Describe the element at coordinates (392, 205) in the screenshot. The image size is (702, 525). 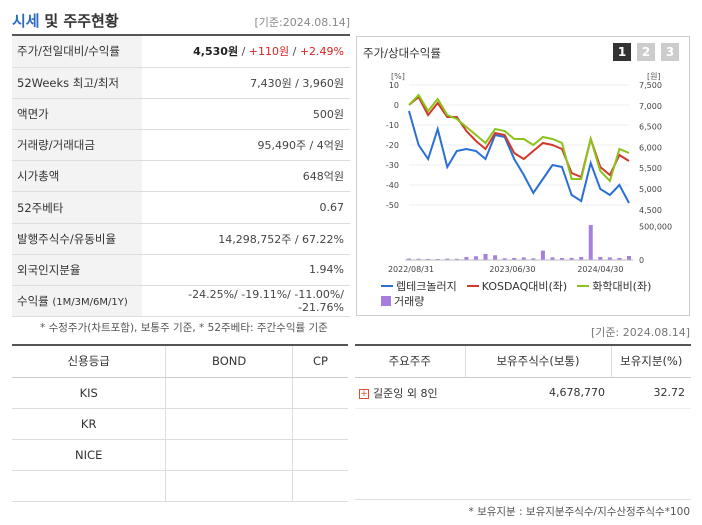
I see `left-tick-label: -50` at that location.